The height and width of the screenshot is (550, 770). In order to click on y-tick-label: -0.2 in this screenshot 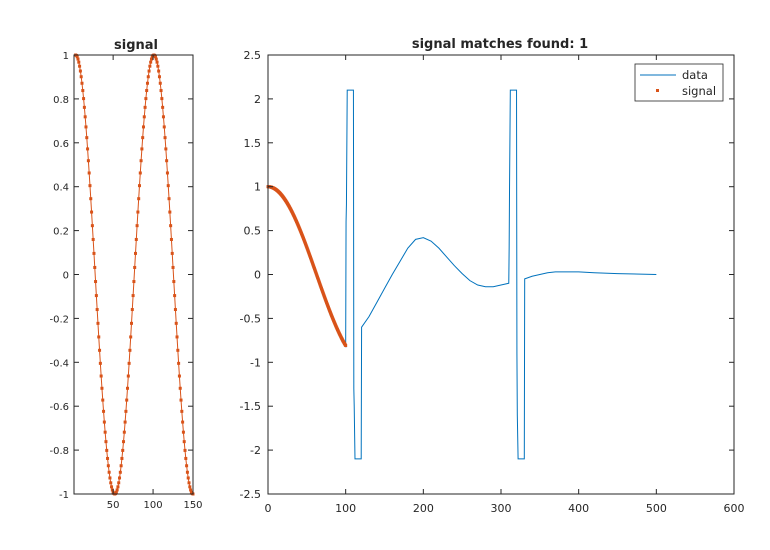, I will do `click(59, 319)`.